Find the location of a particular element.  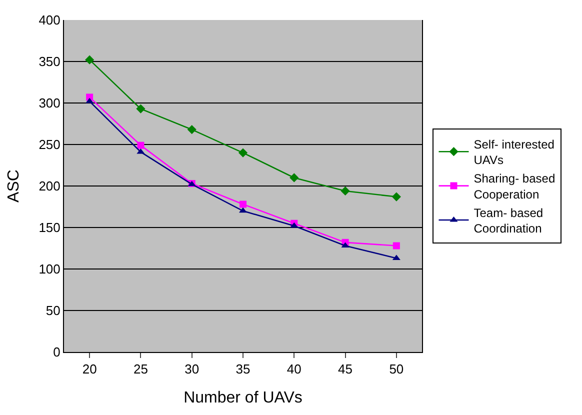

y-tick-label: 100 is located at coordinates (49, 269).